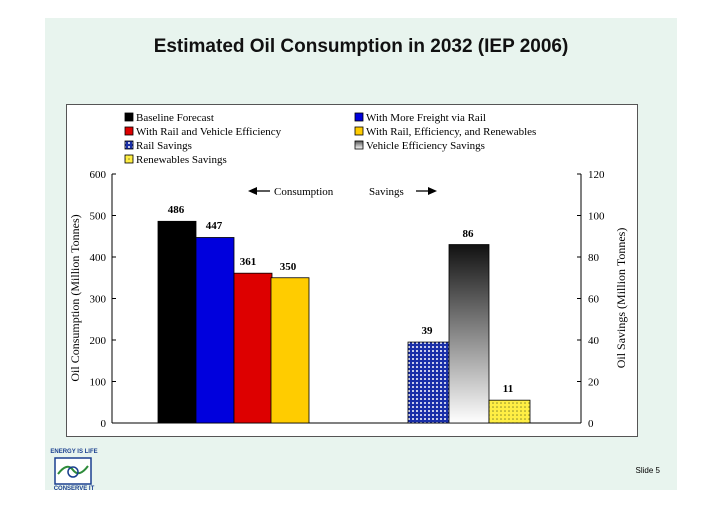 This screenshot has height=514, width=728. Describe the element at coordinates (129, 117) in the screenshot. I see `legend-swatch-baseline` at that location.